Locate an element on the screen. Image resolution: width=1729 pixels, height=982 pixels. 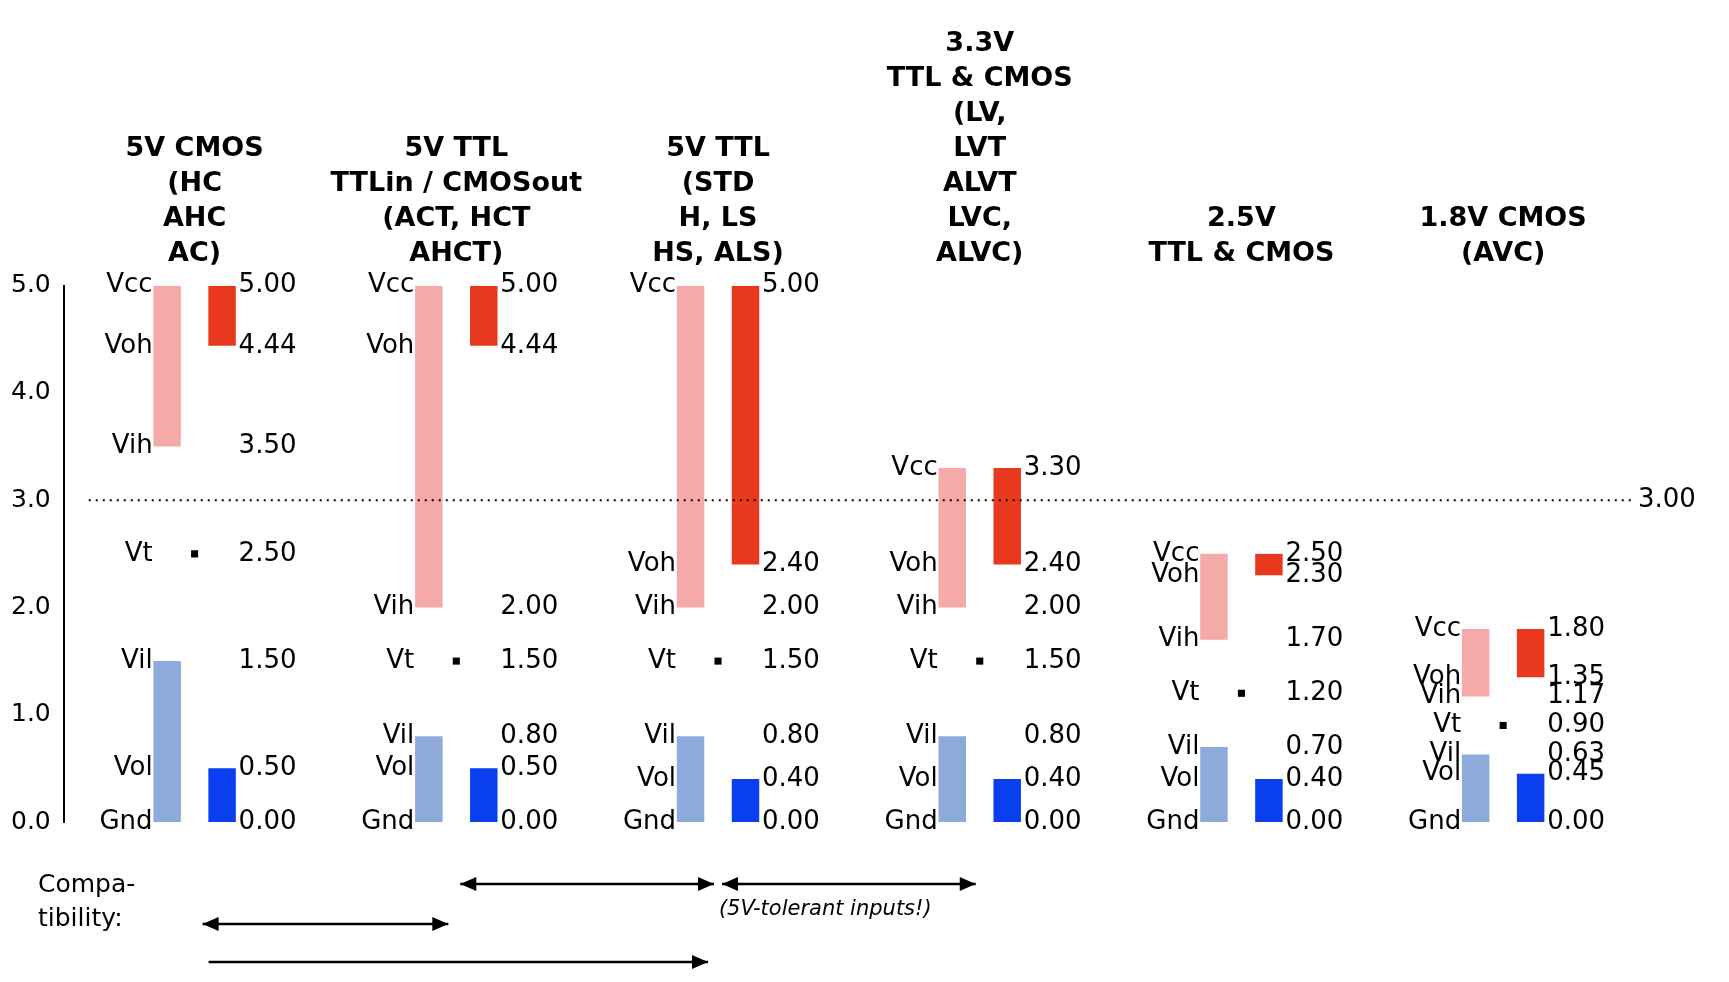
annotation: 0.50 is located at coordinates (529, 766).